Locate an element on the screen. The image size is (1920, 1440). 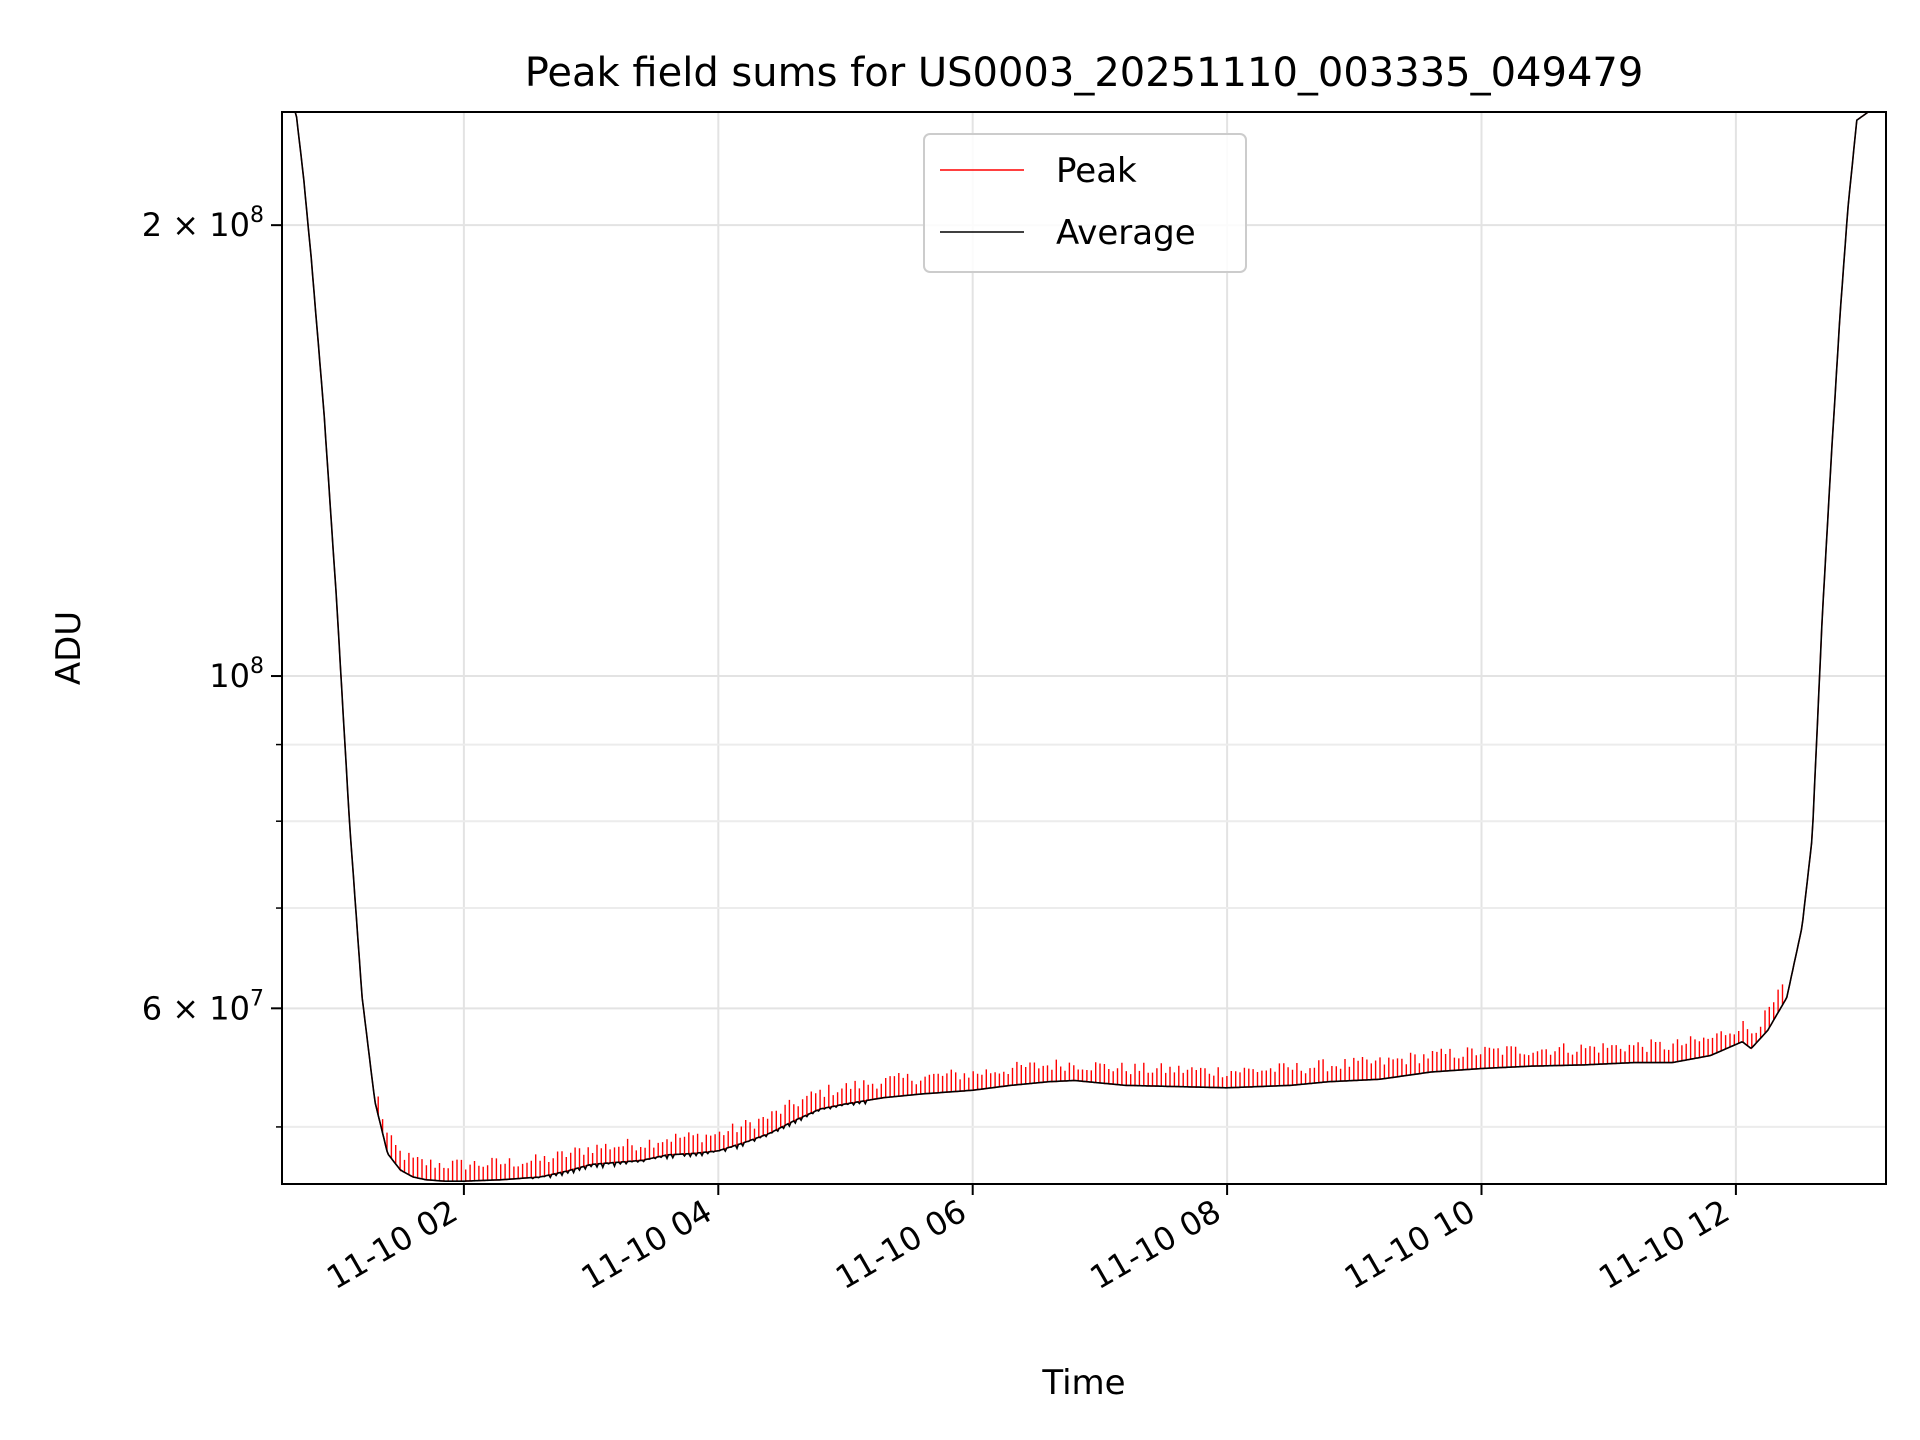
x-axis-label: Time is located at coordinates (1083, 1383).